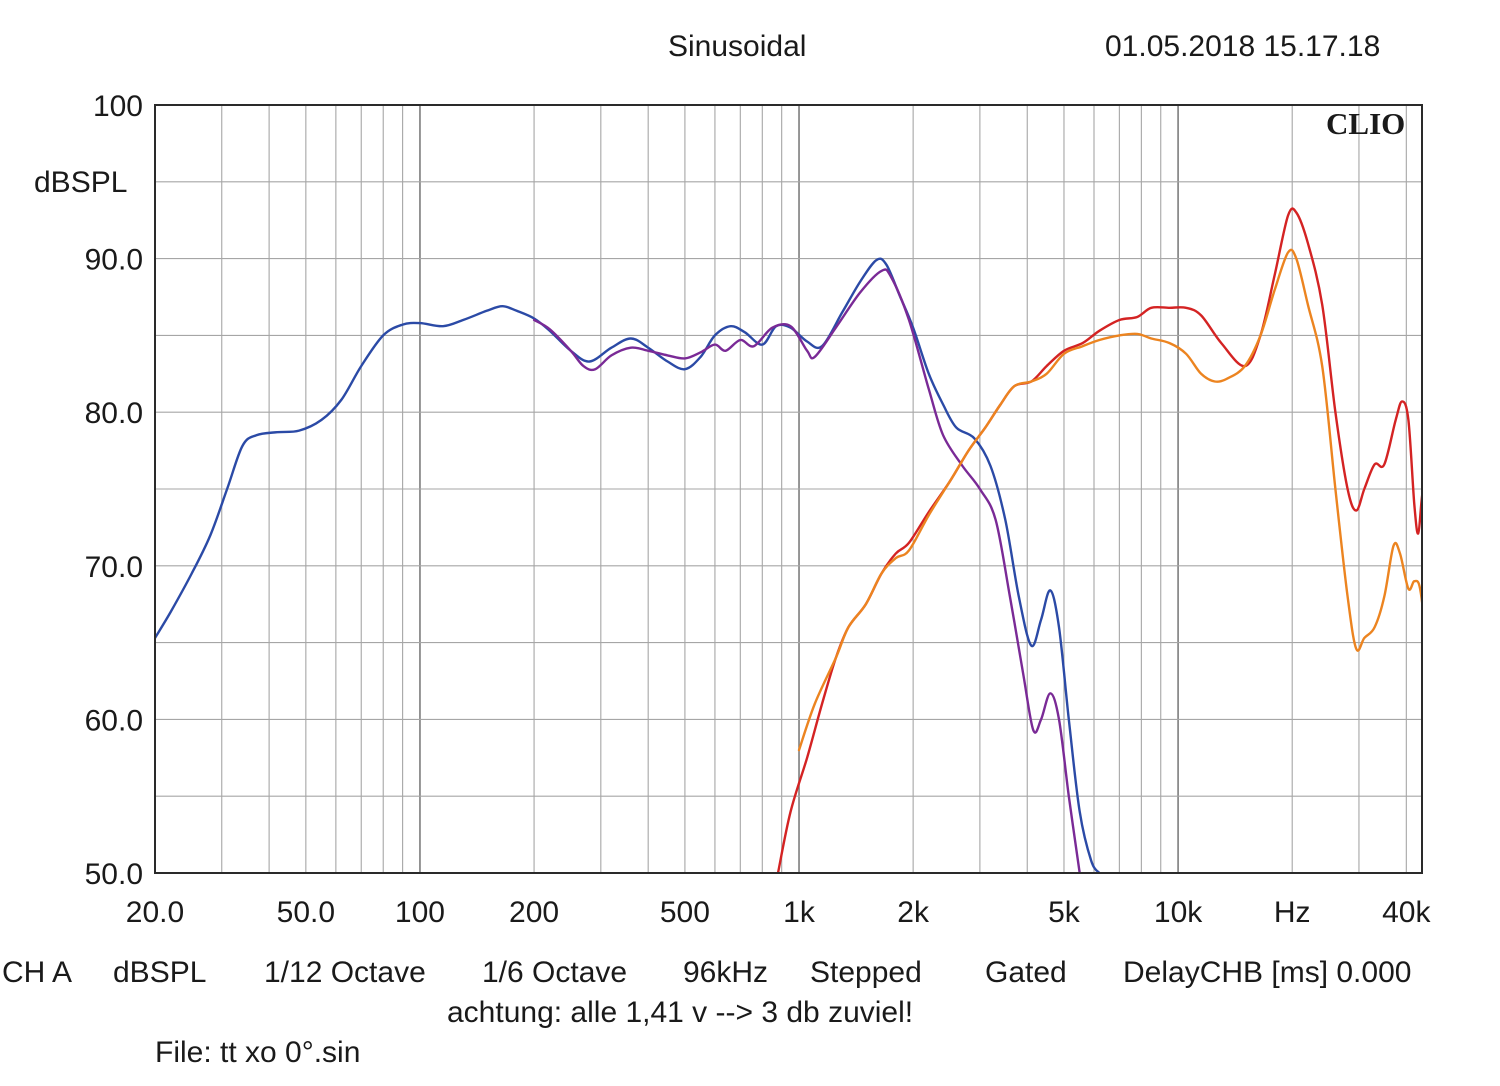 Image resolution: width=1500 pixels, height=1086 pixels. Describe the element at coordinates (1243, 46) in the screenshot. I see `timestamp: 01.05.2018 15.17.18` at that location.